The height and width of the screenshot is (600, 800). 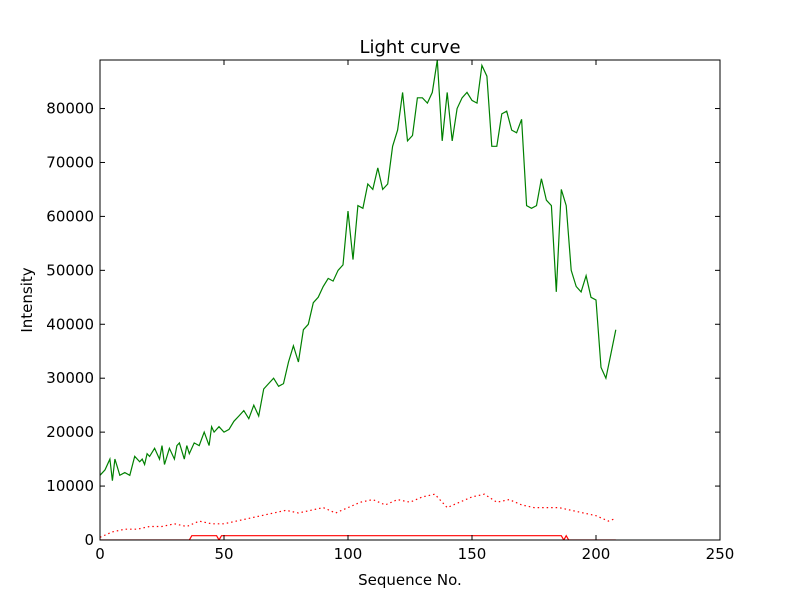 What do you see at coordinates (89, 540) in the screenshot?
I see `y-tick-label: 0` at bounding box center [89, 540].